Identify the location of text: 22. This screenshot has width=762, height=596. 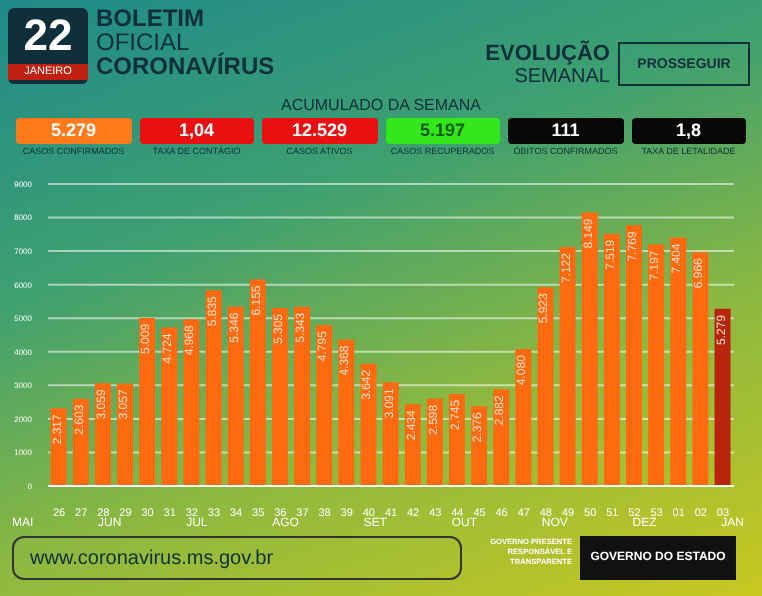
(48, 36).